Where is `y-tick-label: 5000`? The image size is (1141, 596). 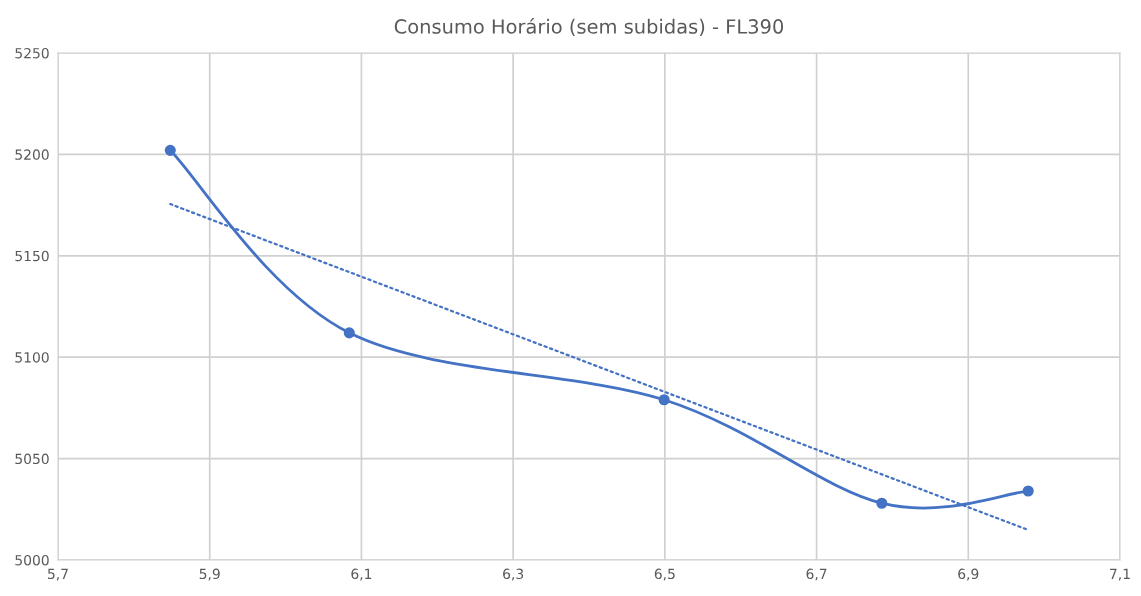 y-tick-label: 5000 is located at coordinates (32, 560).